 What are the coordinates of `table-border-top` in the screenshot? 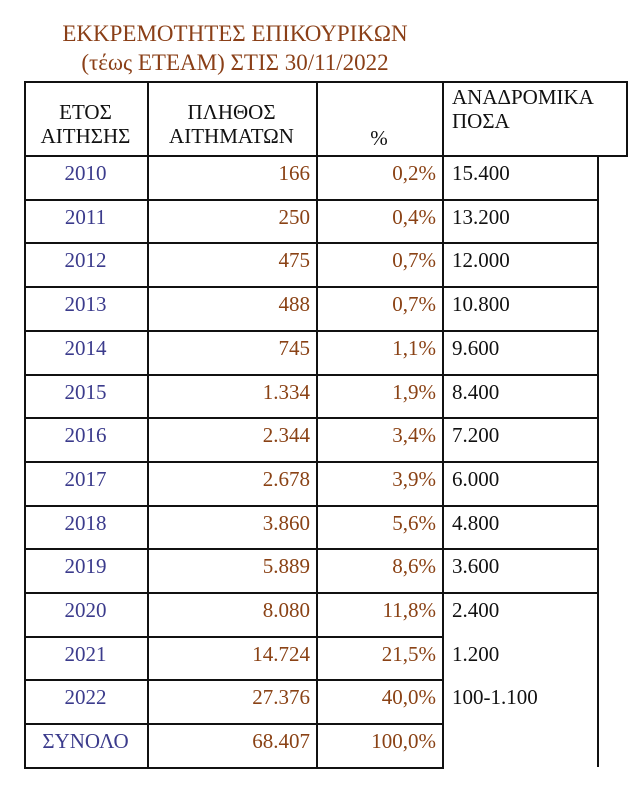 It's located at (326, 82).